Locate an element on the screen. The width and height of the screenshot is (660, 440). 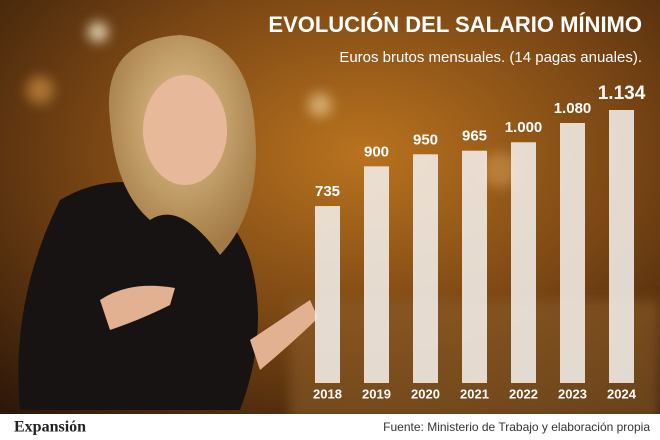
value-label: 965 is located at coordinates (474, 136).